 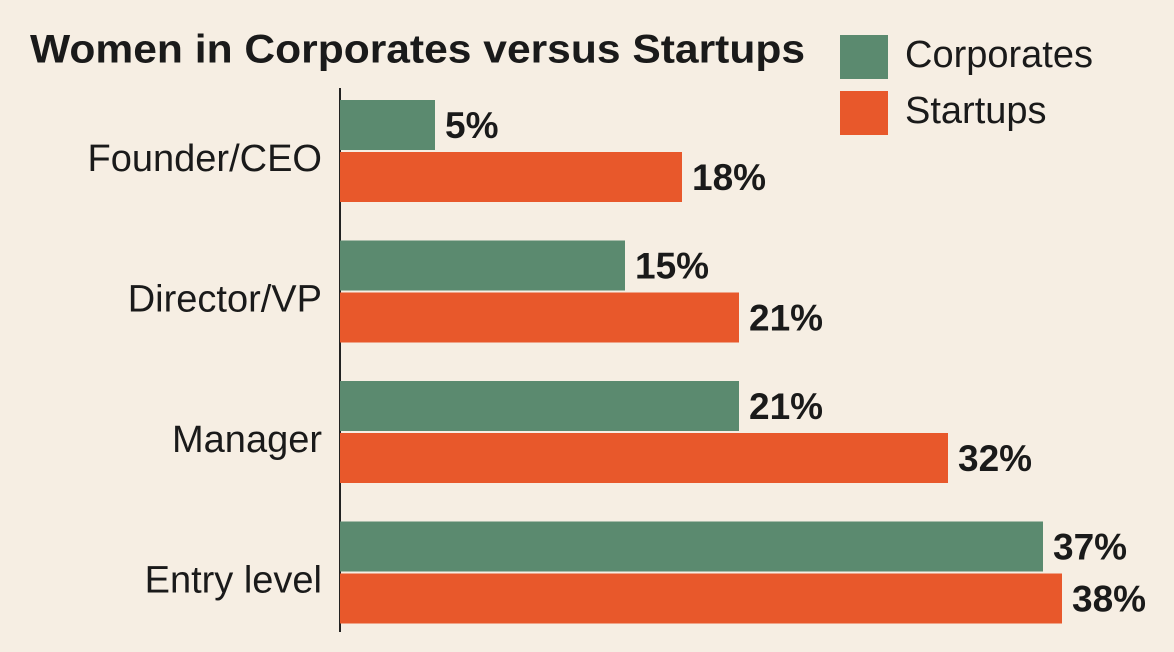 I want to click on chart-title: Women in Corporates versus Startups, so click(x=417, y=50).